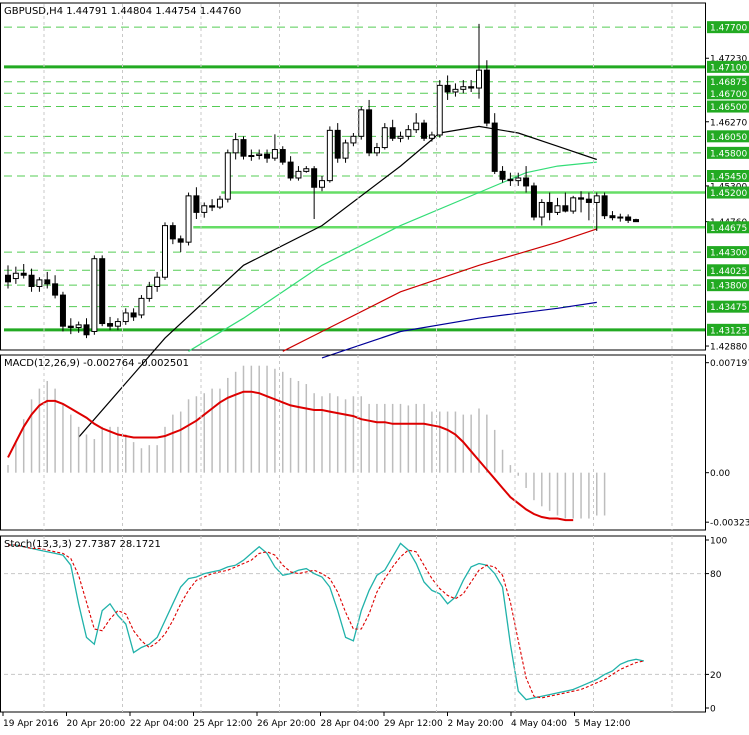 Image resolution: width=749 pixels, height=735 pixels. What do you see at coordinates (718, 542) in the screenshot?
I see `stoch-tick-label: 100` at bounding box center [718, 542].